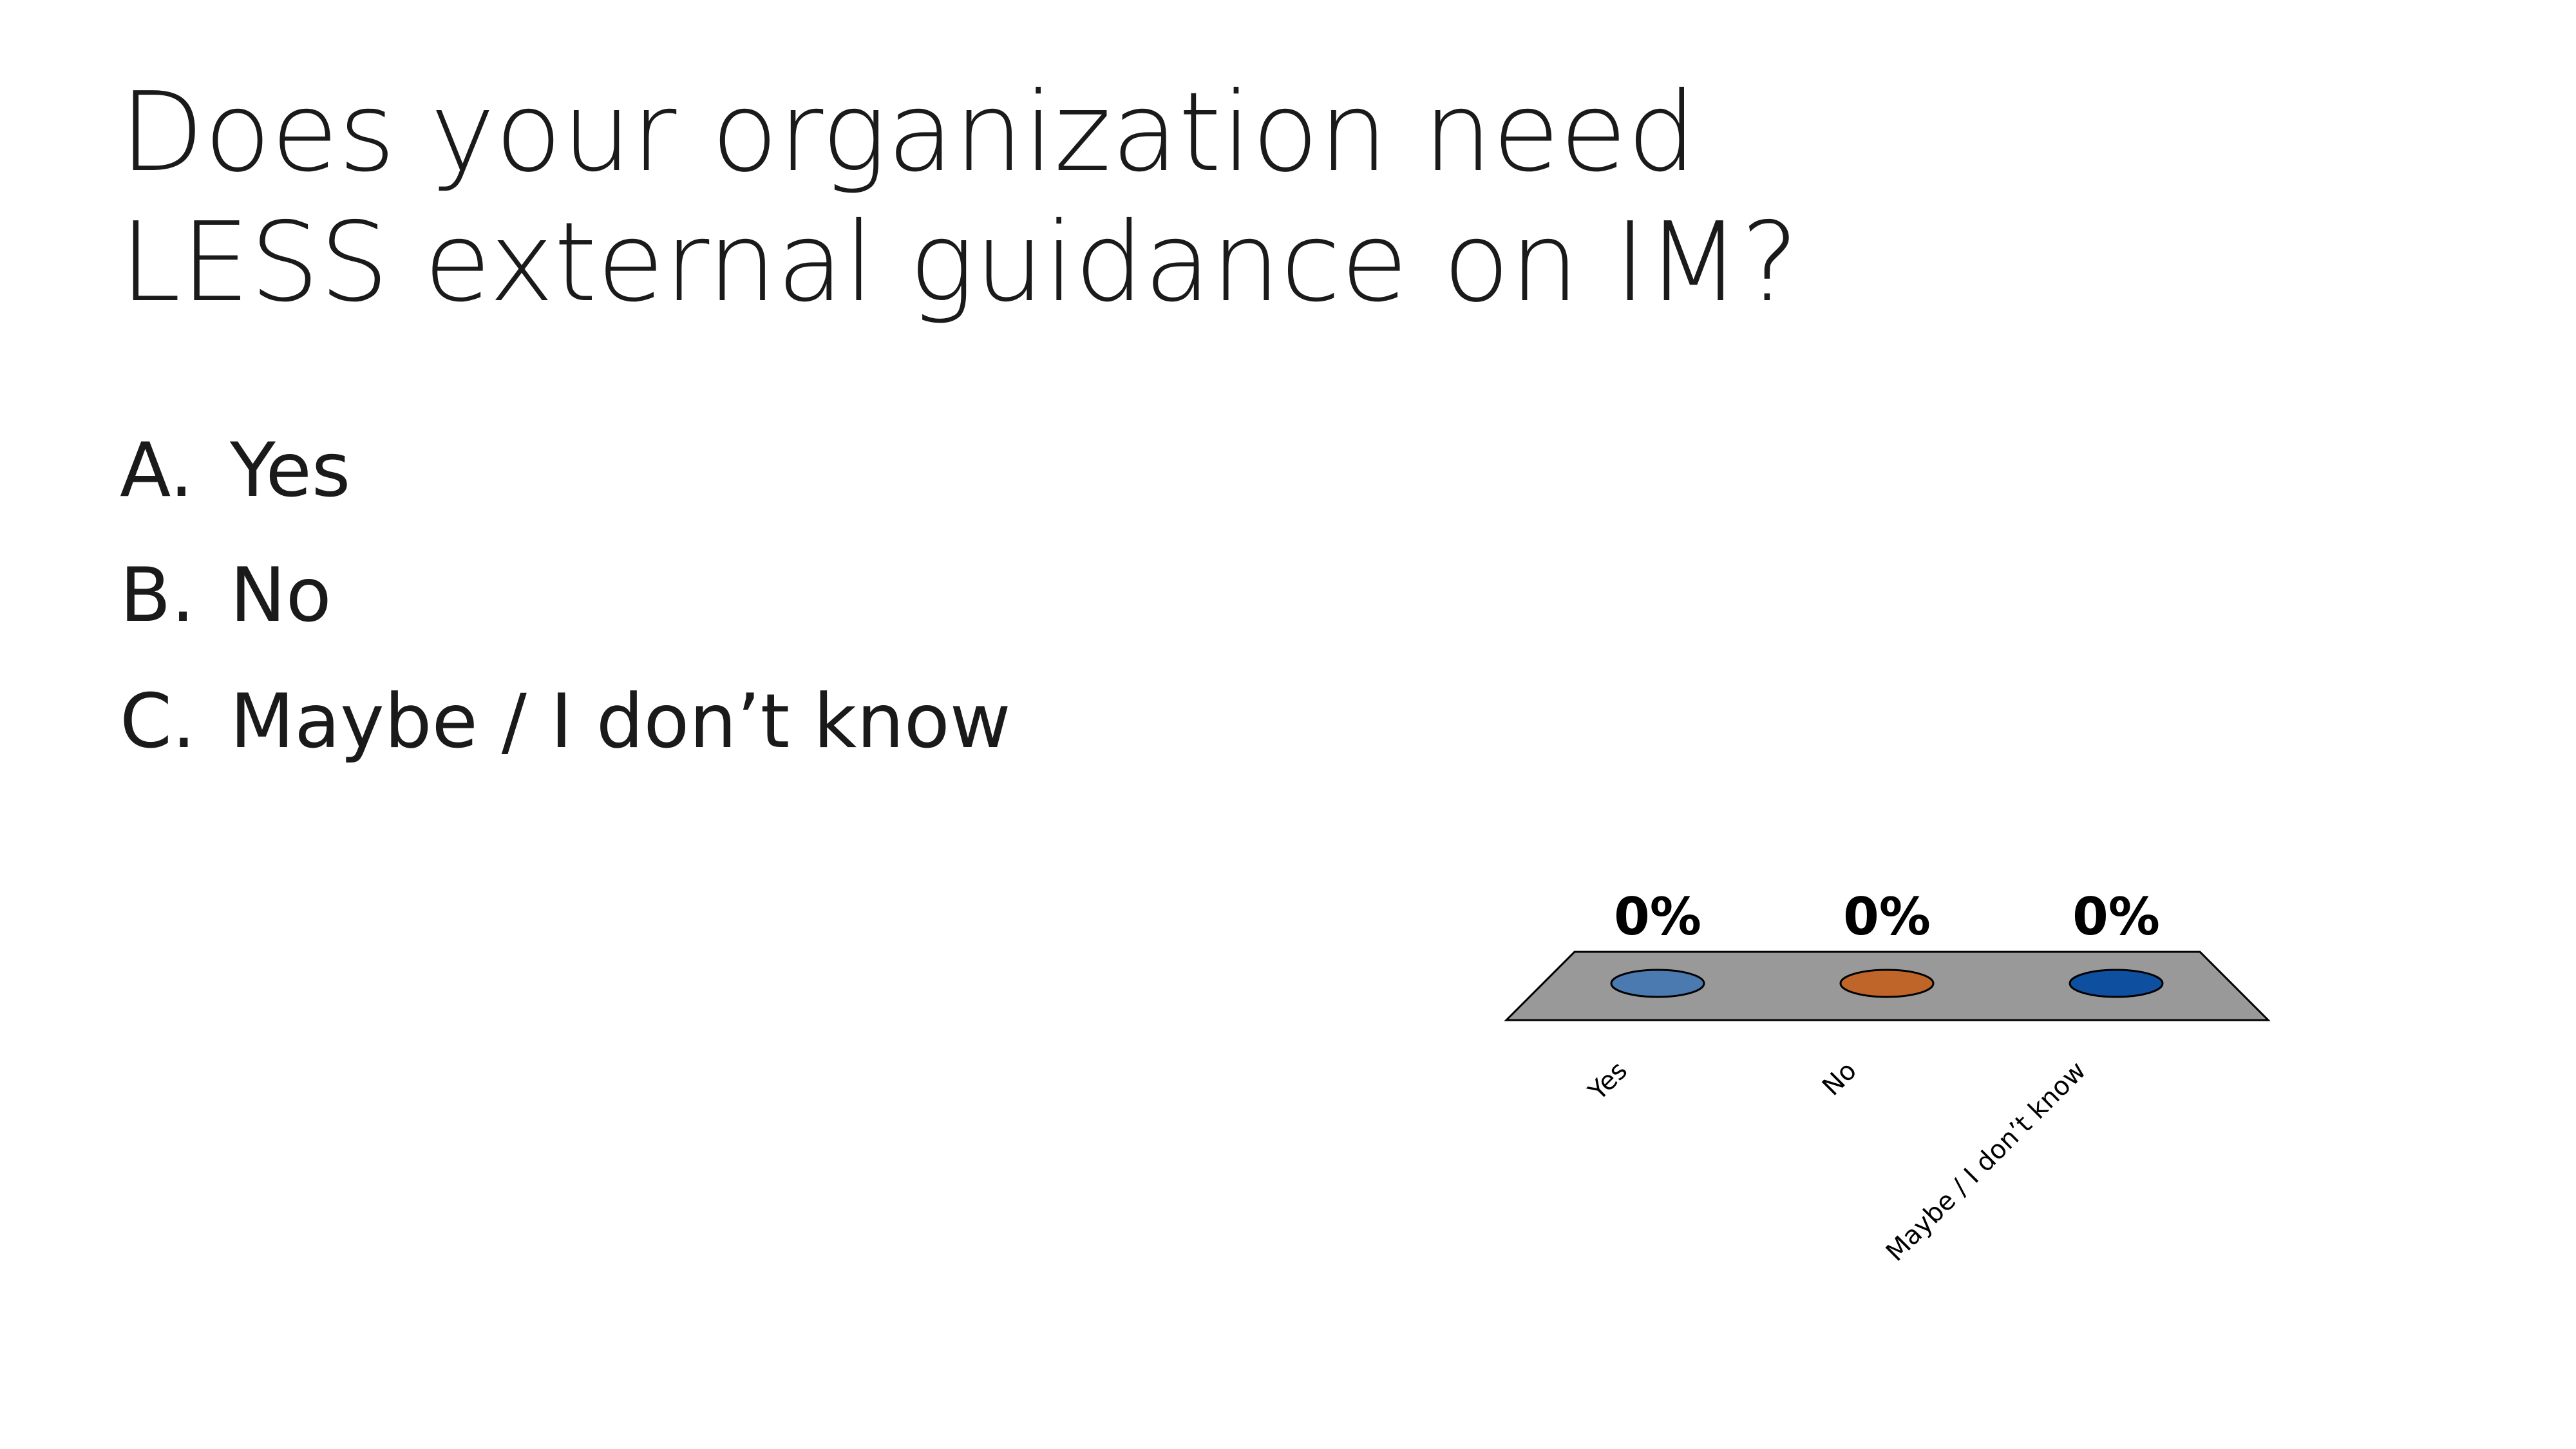 Image resolution: width=2576 pixels, height=1449 pixels. I want to click on option-text: Yes, so click(289, 470).